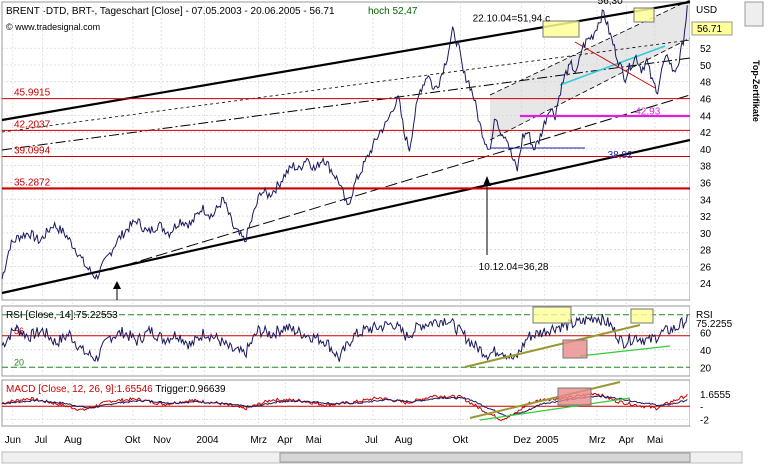 Image resolution: width=770 pixels, height=470 pixels. I want to click on rsi-line, so click(344, 338).